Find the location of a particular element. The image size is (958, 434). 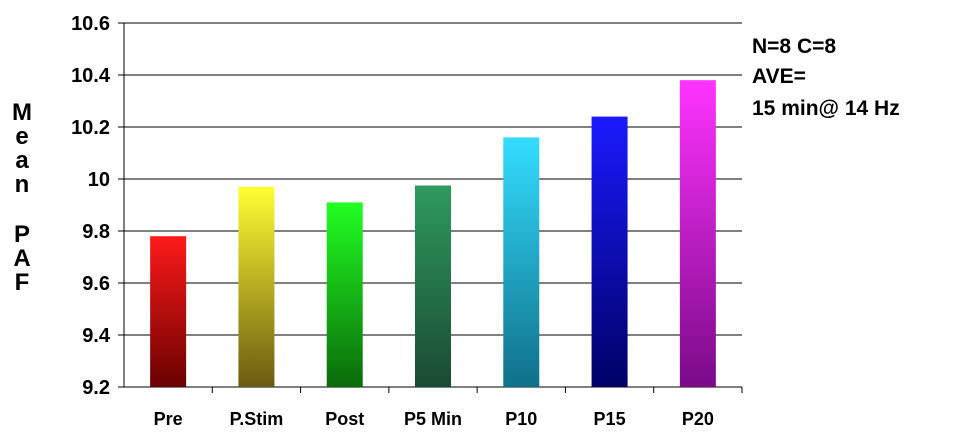

y-tick-label: 10 is located at coordinates (99, 180).